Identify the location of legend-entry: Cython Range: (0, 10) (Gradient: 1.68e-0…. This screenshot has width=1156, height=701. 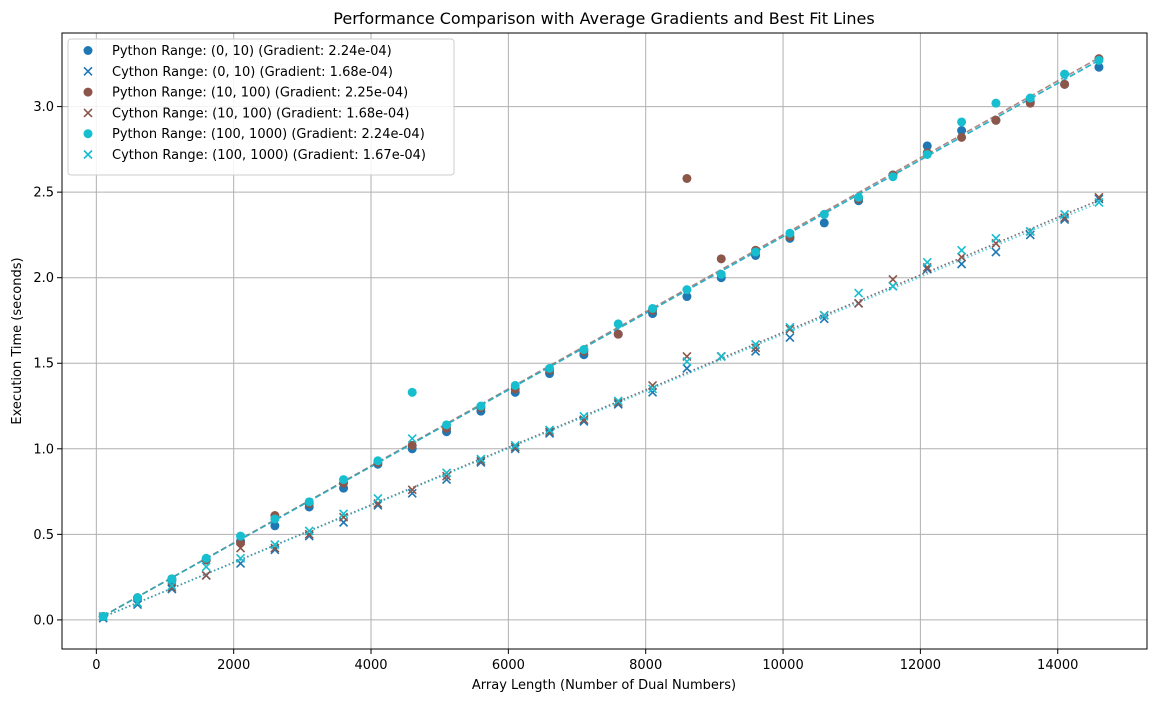
(238, 72).